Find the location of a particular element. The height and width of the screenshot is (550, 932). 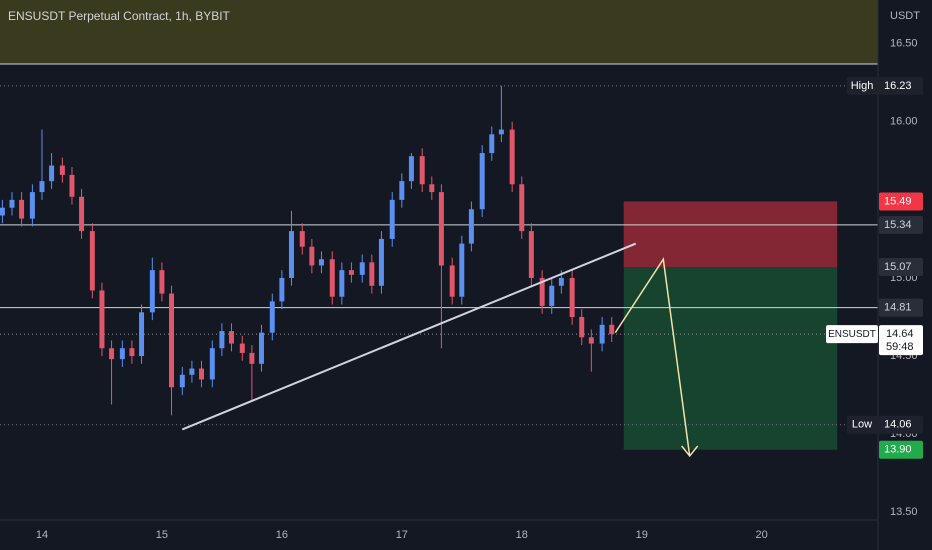

last-price-label: 14.64 is located at coordinates (900, 334).